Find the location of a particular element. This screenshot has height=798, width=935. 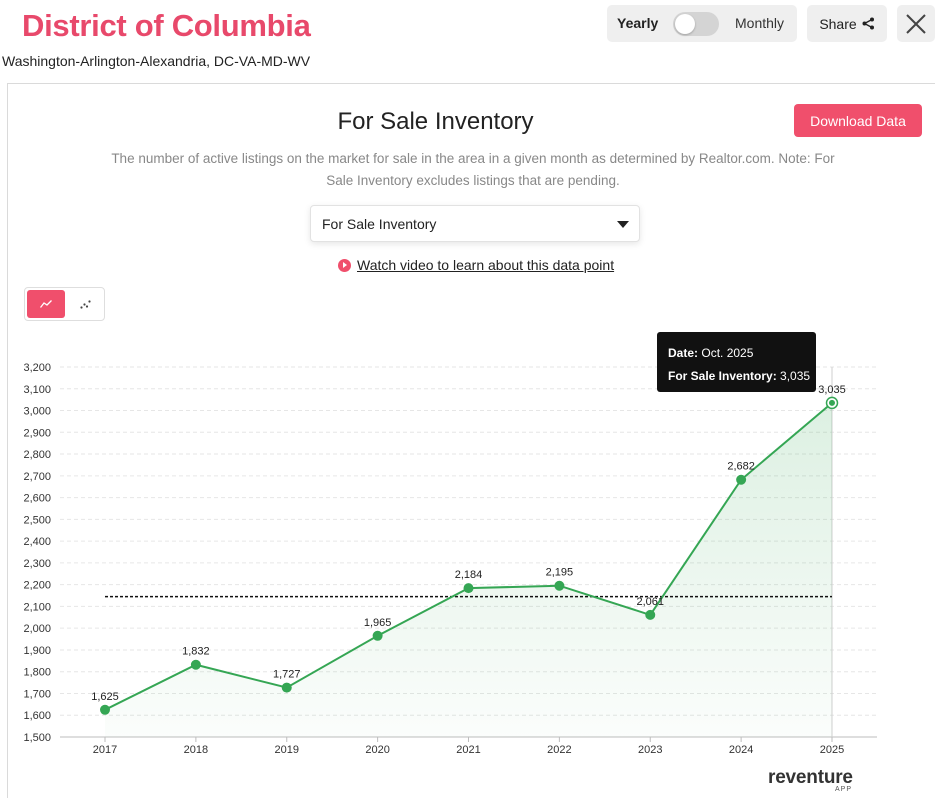

download-data-button: Download Data is located at coordinates (858, 120).